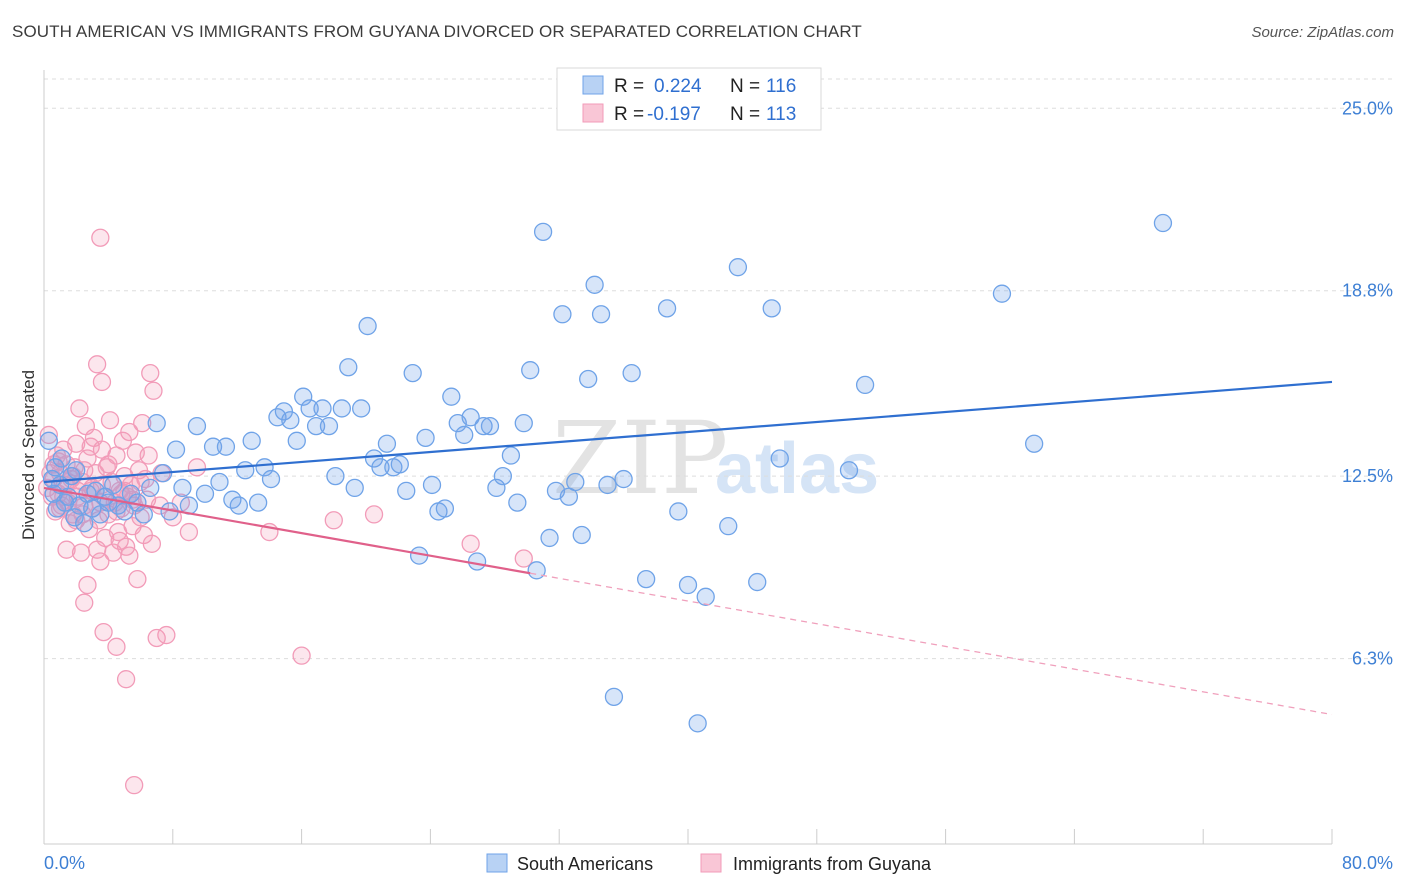 Image resolution: width=1406 pixels, height=892 pixels. I want to click on legend-swatch-blue, so click(593, 85).